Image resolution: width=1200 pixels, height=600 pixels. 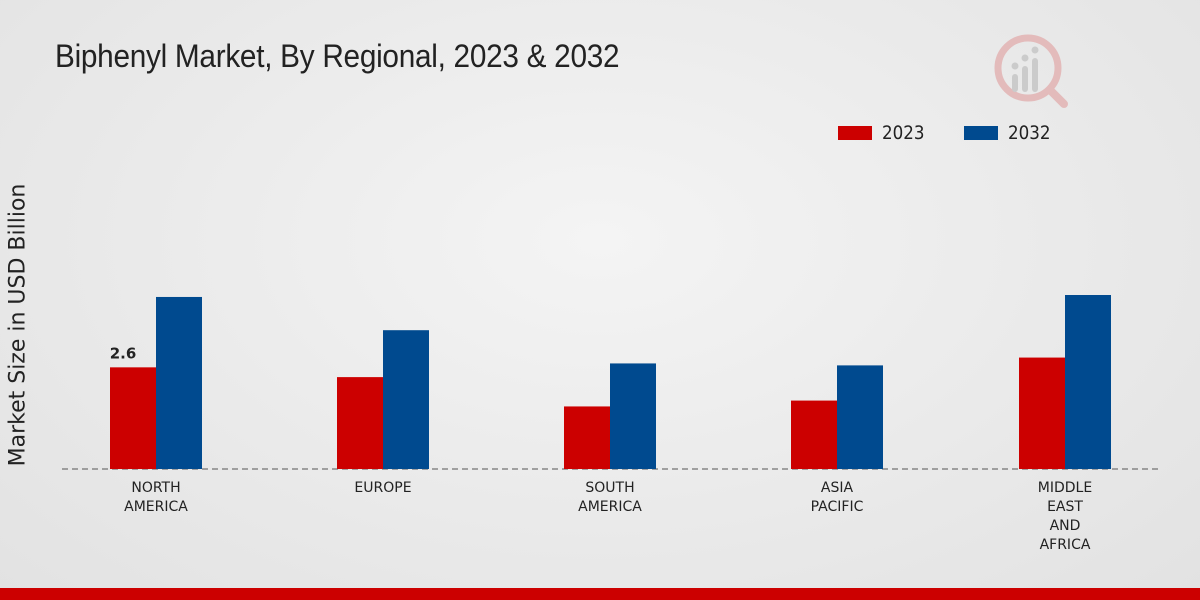 I want to click on brand-logo-icon, so click(x=1031, y=71).